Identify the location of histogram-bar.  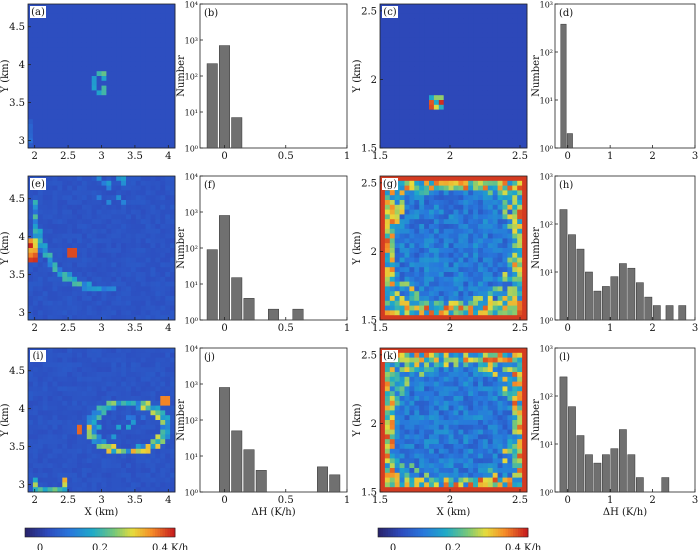
(639, 301).